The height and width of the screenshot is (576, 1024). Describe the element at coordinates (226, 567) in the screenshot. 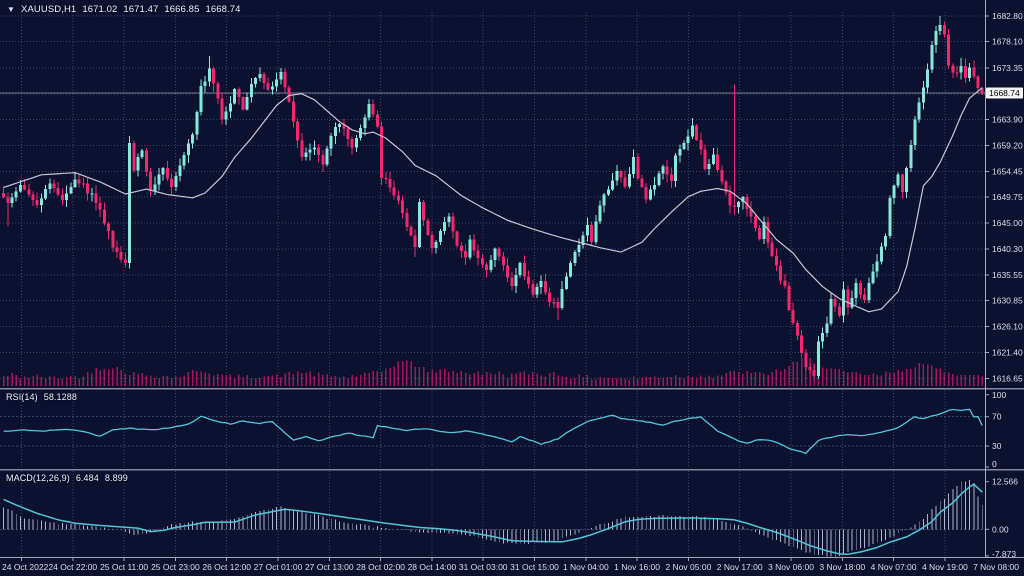

I see `time-tick-label: 26 Oct 12:00` at that location.